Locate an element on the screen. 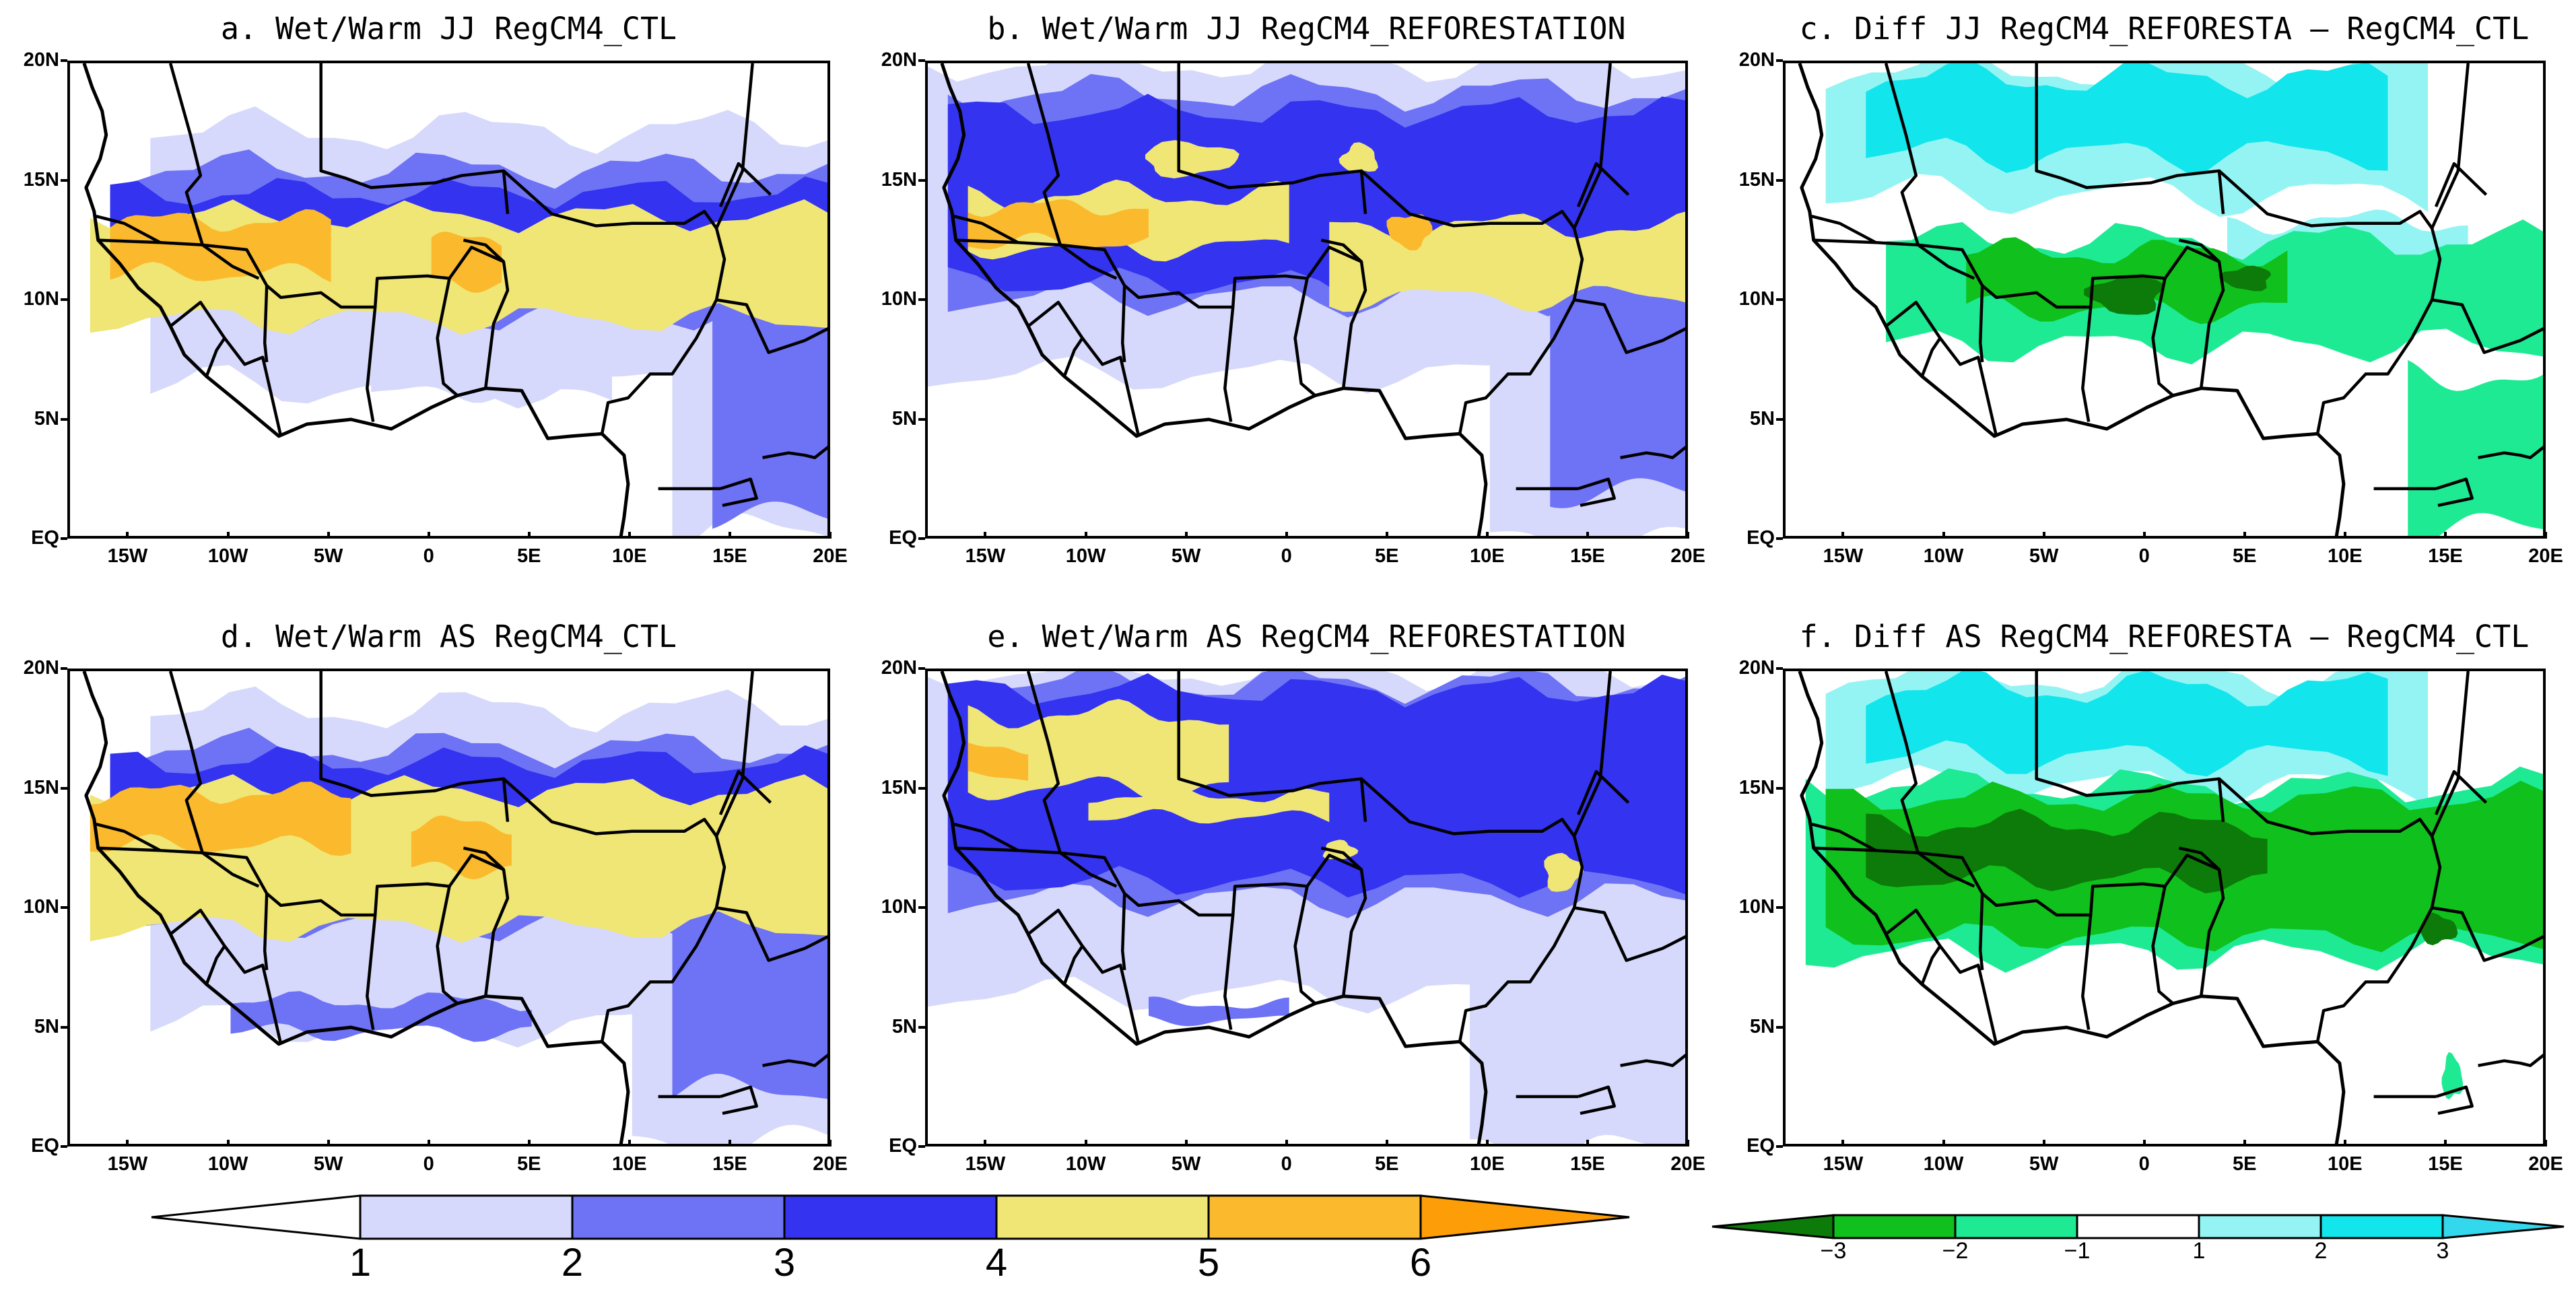 Image resolution: width=2576 pixels, height=1300 pixels. y-tick-label-f: 5N is located at coordinates (1762, 1026).